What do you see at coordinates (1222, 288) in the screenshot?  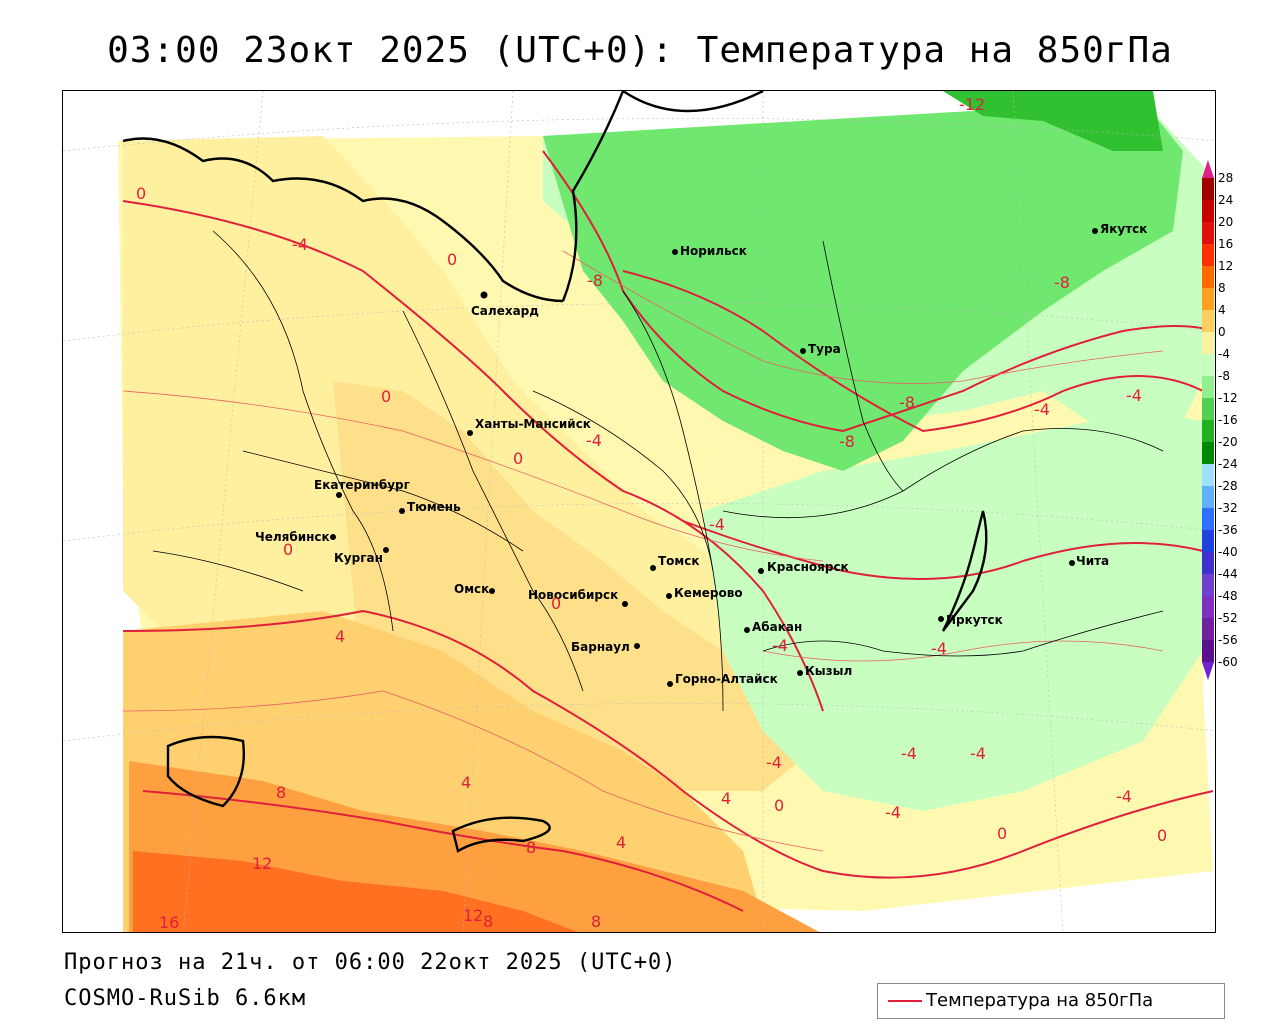 I see `scale-tick-label: 8` at bounding box center [1222, 288].